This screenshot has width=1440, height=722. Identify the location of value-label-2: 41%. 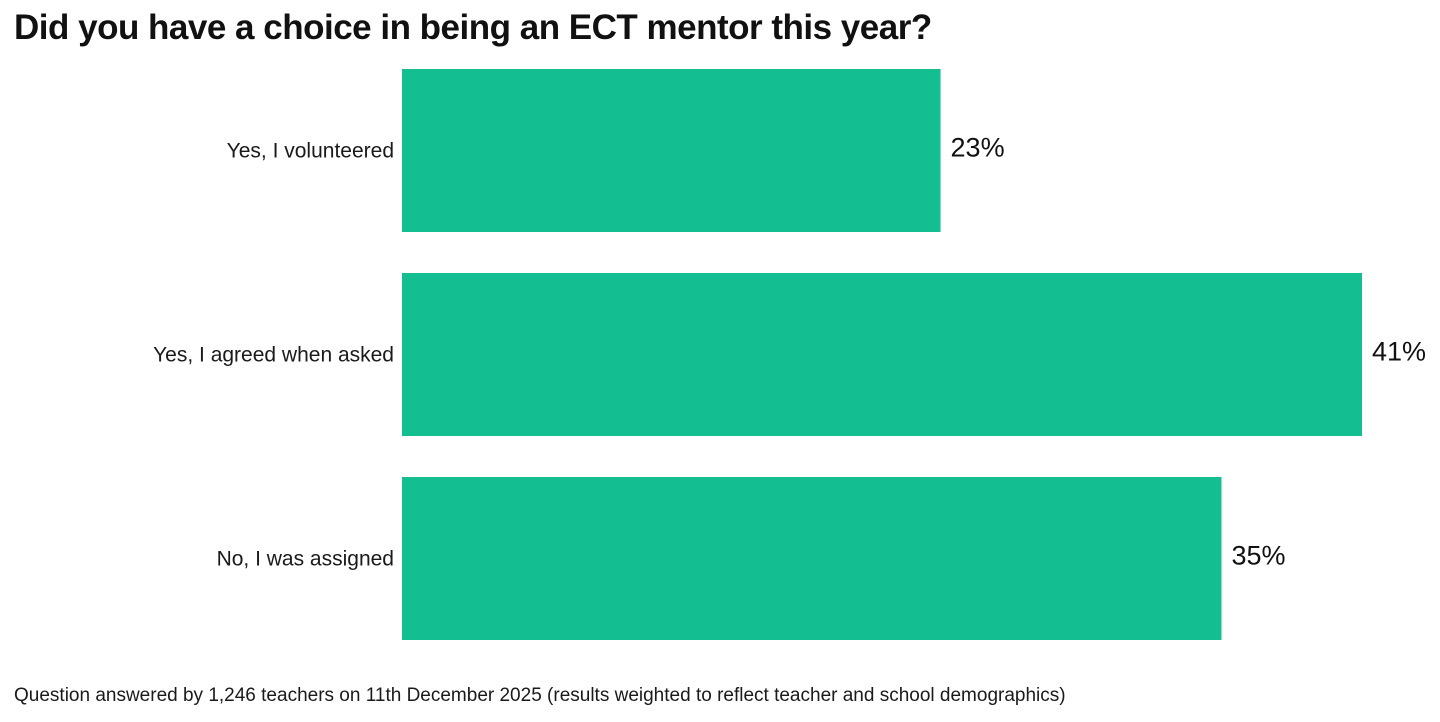
(1399, 352).